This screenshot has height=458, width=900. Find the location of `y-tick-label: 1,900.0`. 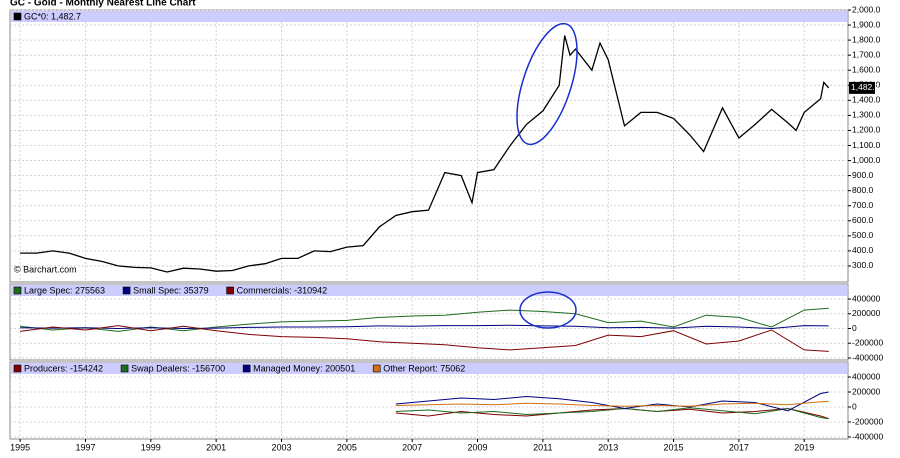

y-tick-label: 1,900.0 is located at coordinates (866, 24).